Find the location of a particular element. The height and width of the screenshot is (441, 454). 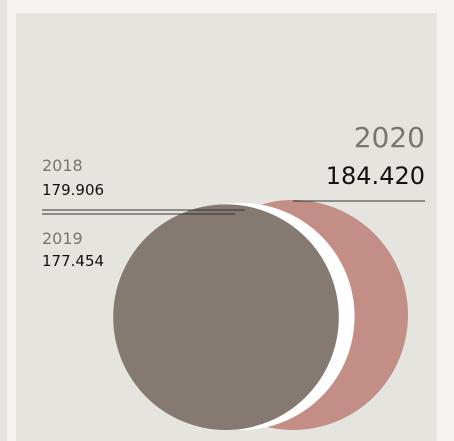

year-label: 2019 is located at coordinates (62, 238).